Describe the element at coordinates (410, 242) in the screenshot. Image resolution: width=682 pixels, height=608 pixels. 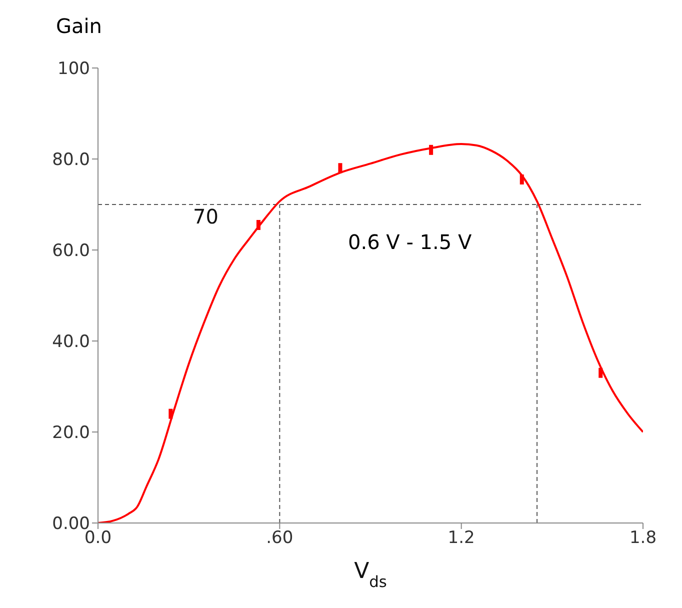
I see `annotation: 0.6 V - 1.5 V` at that location.